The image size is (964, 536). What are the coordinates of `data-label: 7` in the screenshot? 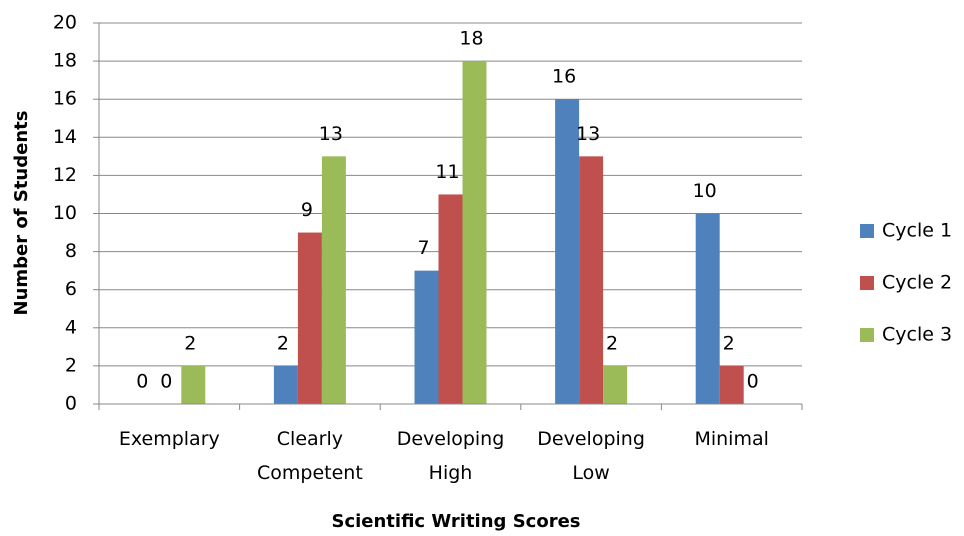 It's located at (423, 248).